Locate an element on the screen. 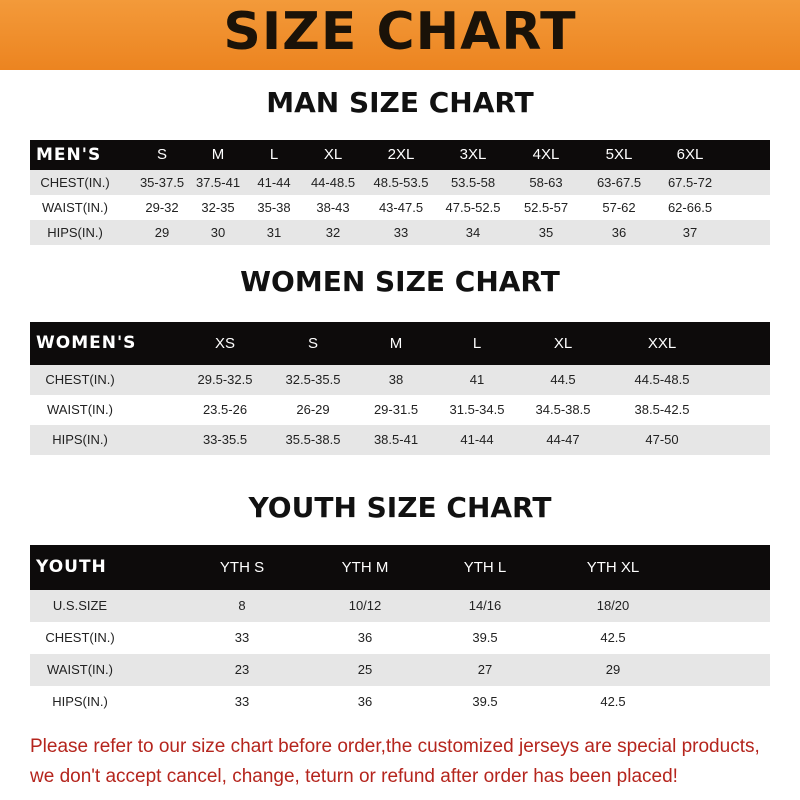  size-value: 27 is located at coordinates (485, 669).